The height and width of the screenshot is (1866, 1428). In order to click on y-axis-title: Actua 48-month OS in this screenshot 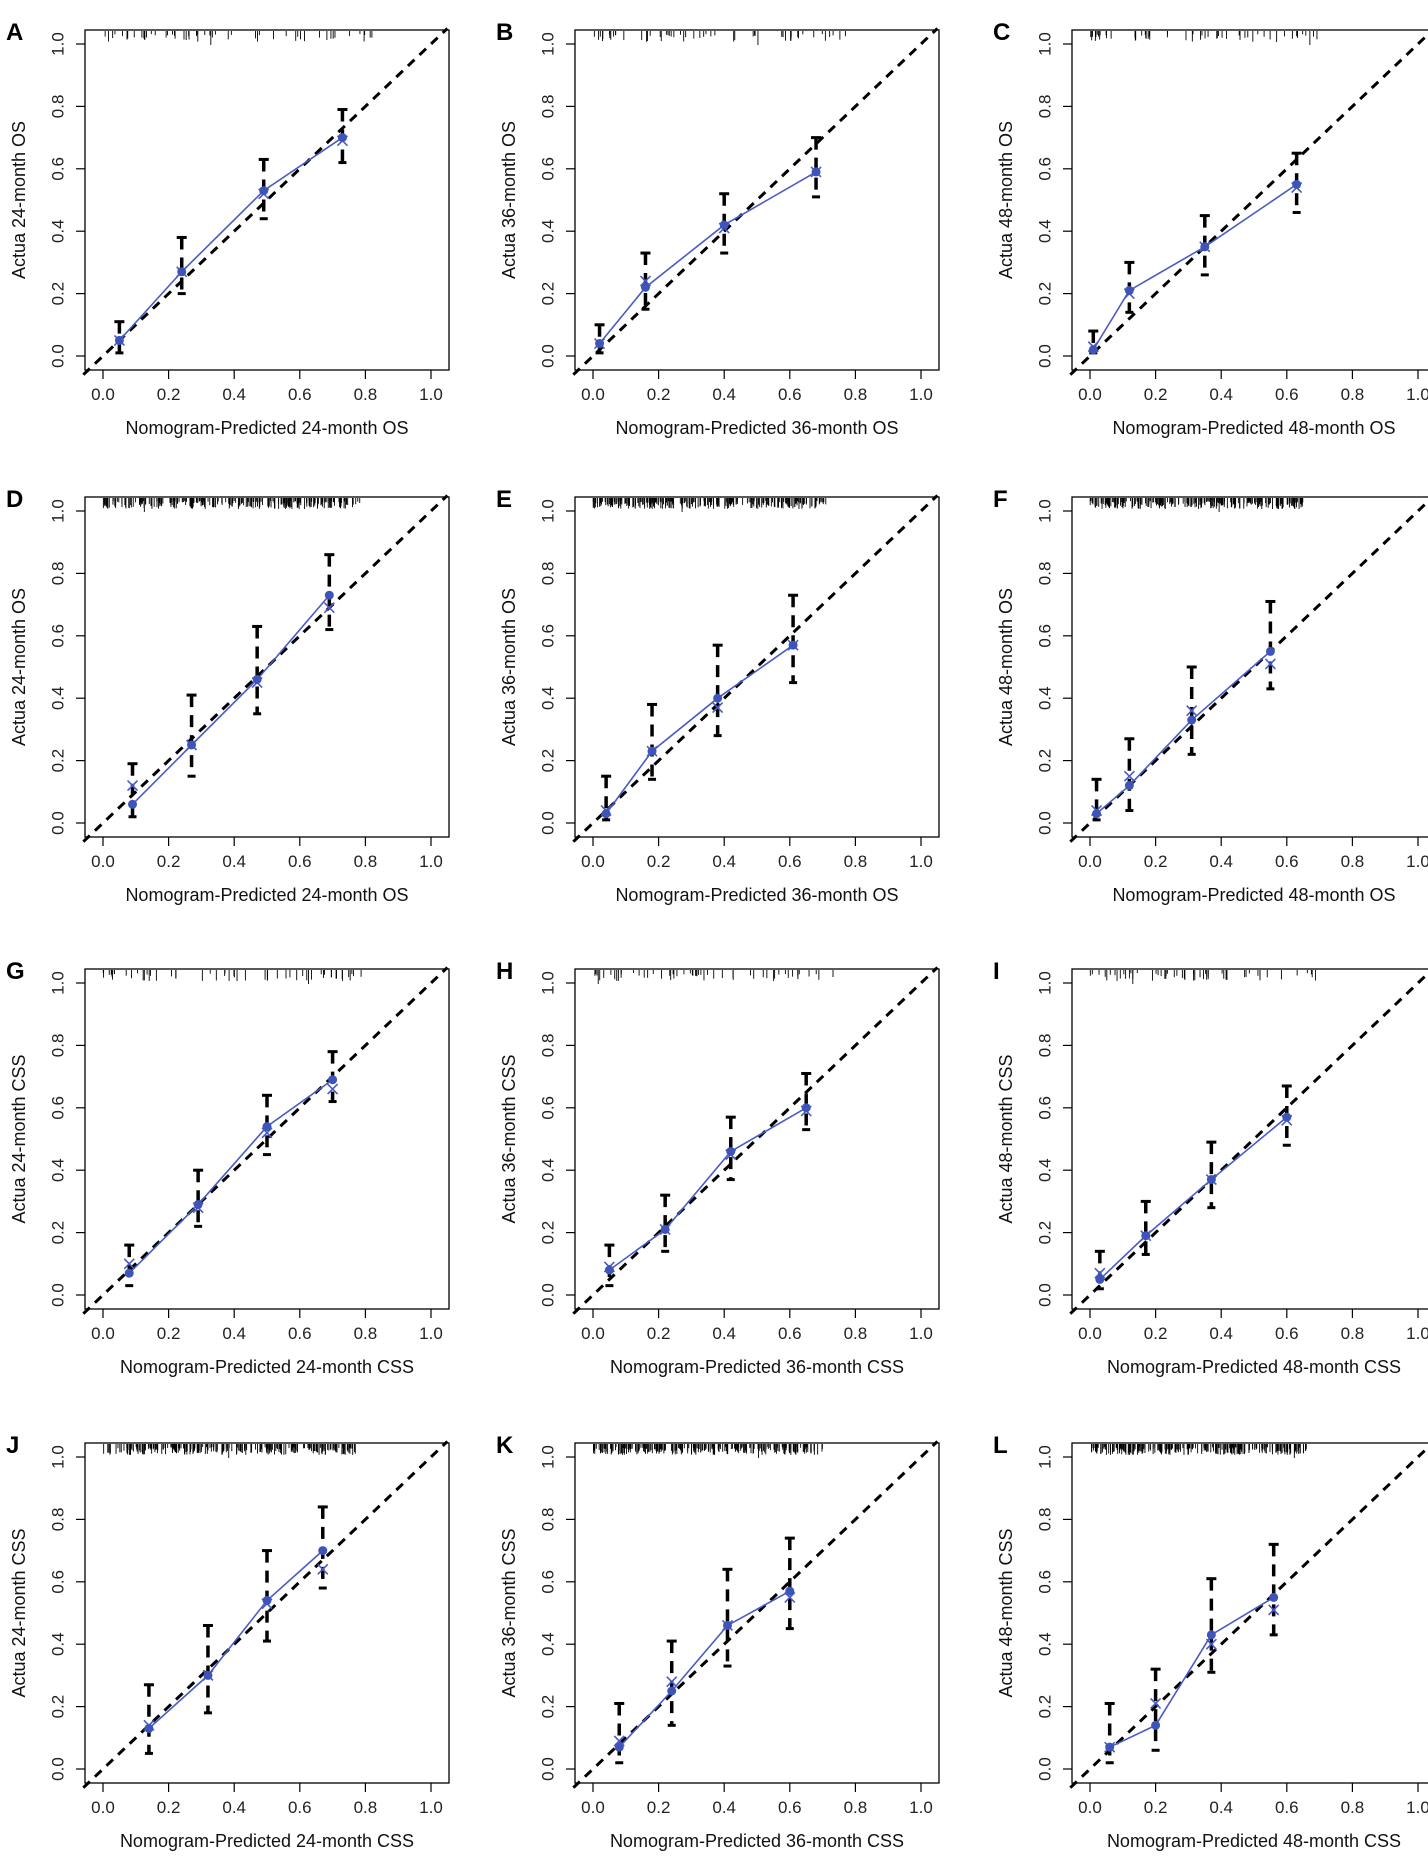, I will do `click(1006, 200)`.